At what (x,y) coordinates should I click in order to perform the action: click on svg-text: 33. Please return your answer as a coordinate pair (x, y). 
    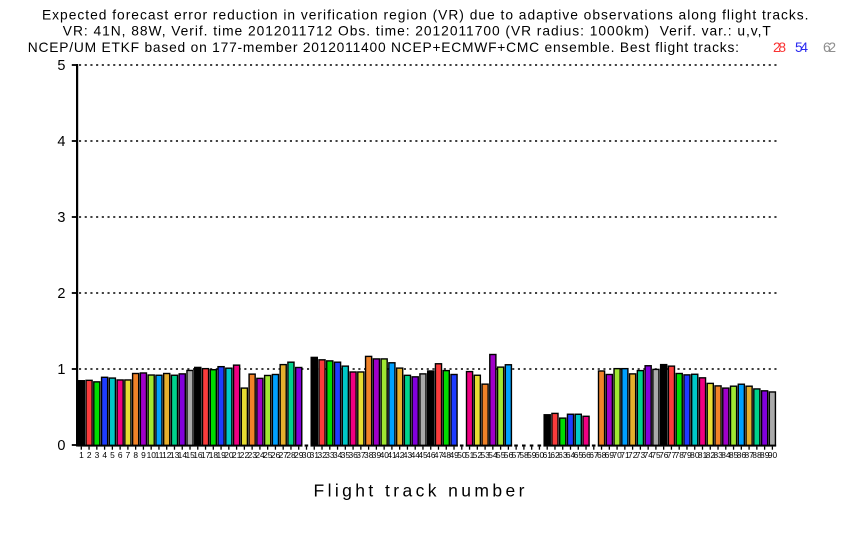
    Looking at the image, I should click on (330, 455).